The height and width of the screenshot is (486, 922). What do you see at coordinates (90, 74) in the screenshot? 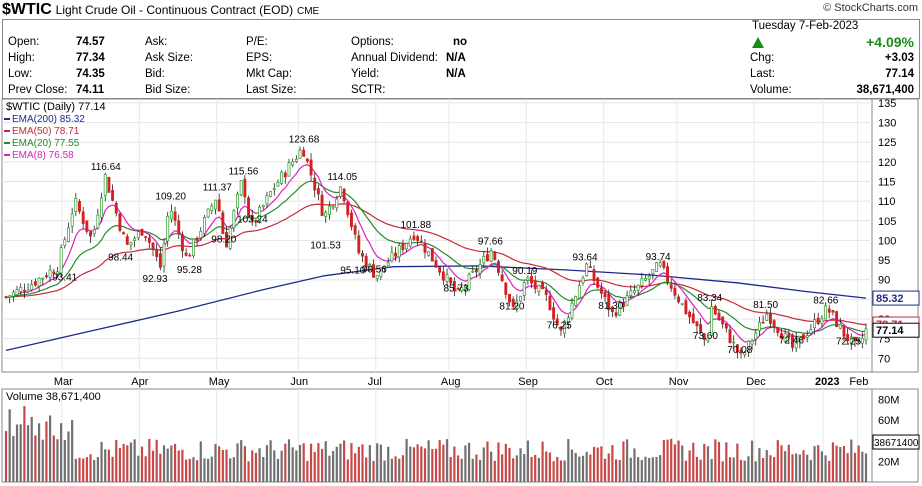
I see `low-value: 74.35` at bounding box center [90, 74].